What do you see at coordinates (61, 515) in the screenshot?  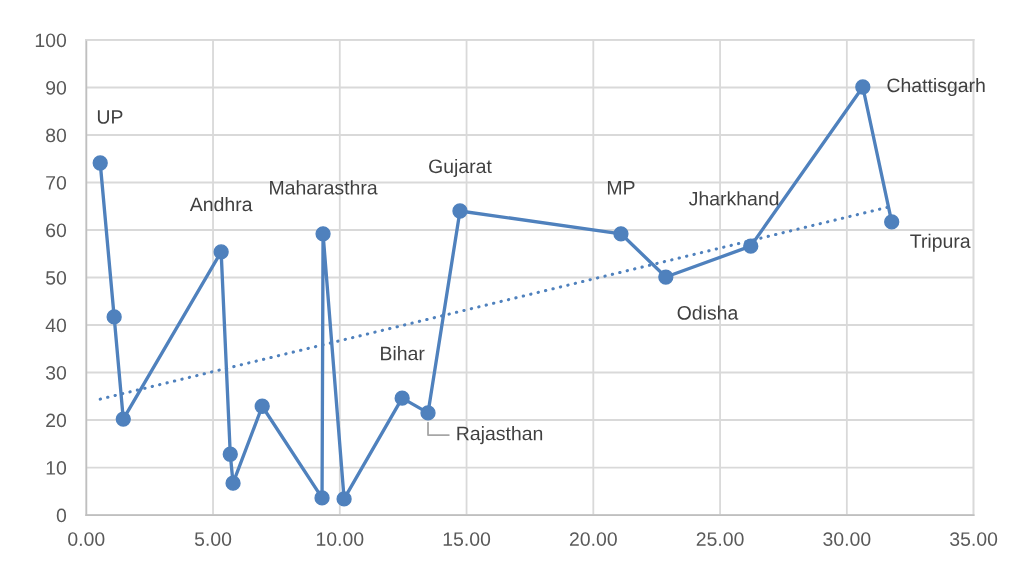 I see `y-tick-label: 0` at bounding box center [61, 515].